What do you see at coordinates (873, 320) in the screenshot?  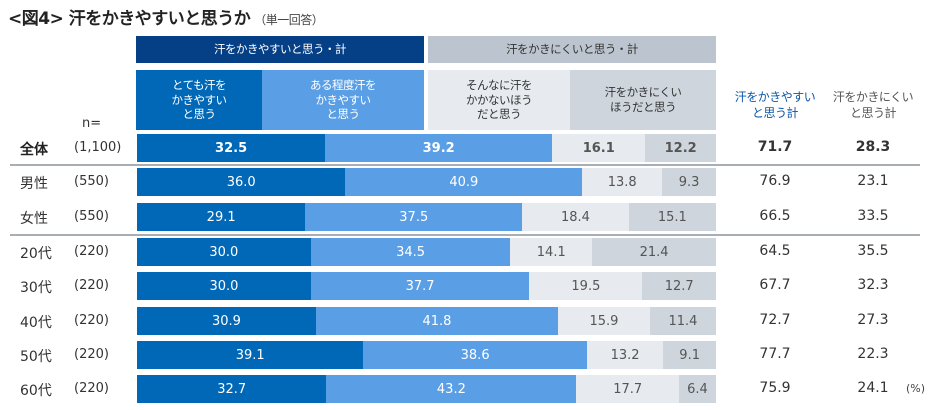 I see `total-hard-value: 27.3` at bounding box center [873, 320].